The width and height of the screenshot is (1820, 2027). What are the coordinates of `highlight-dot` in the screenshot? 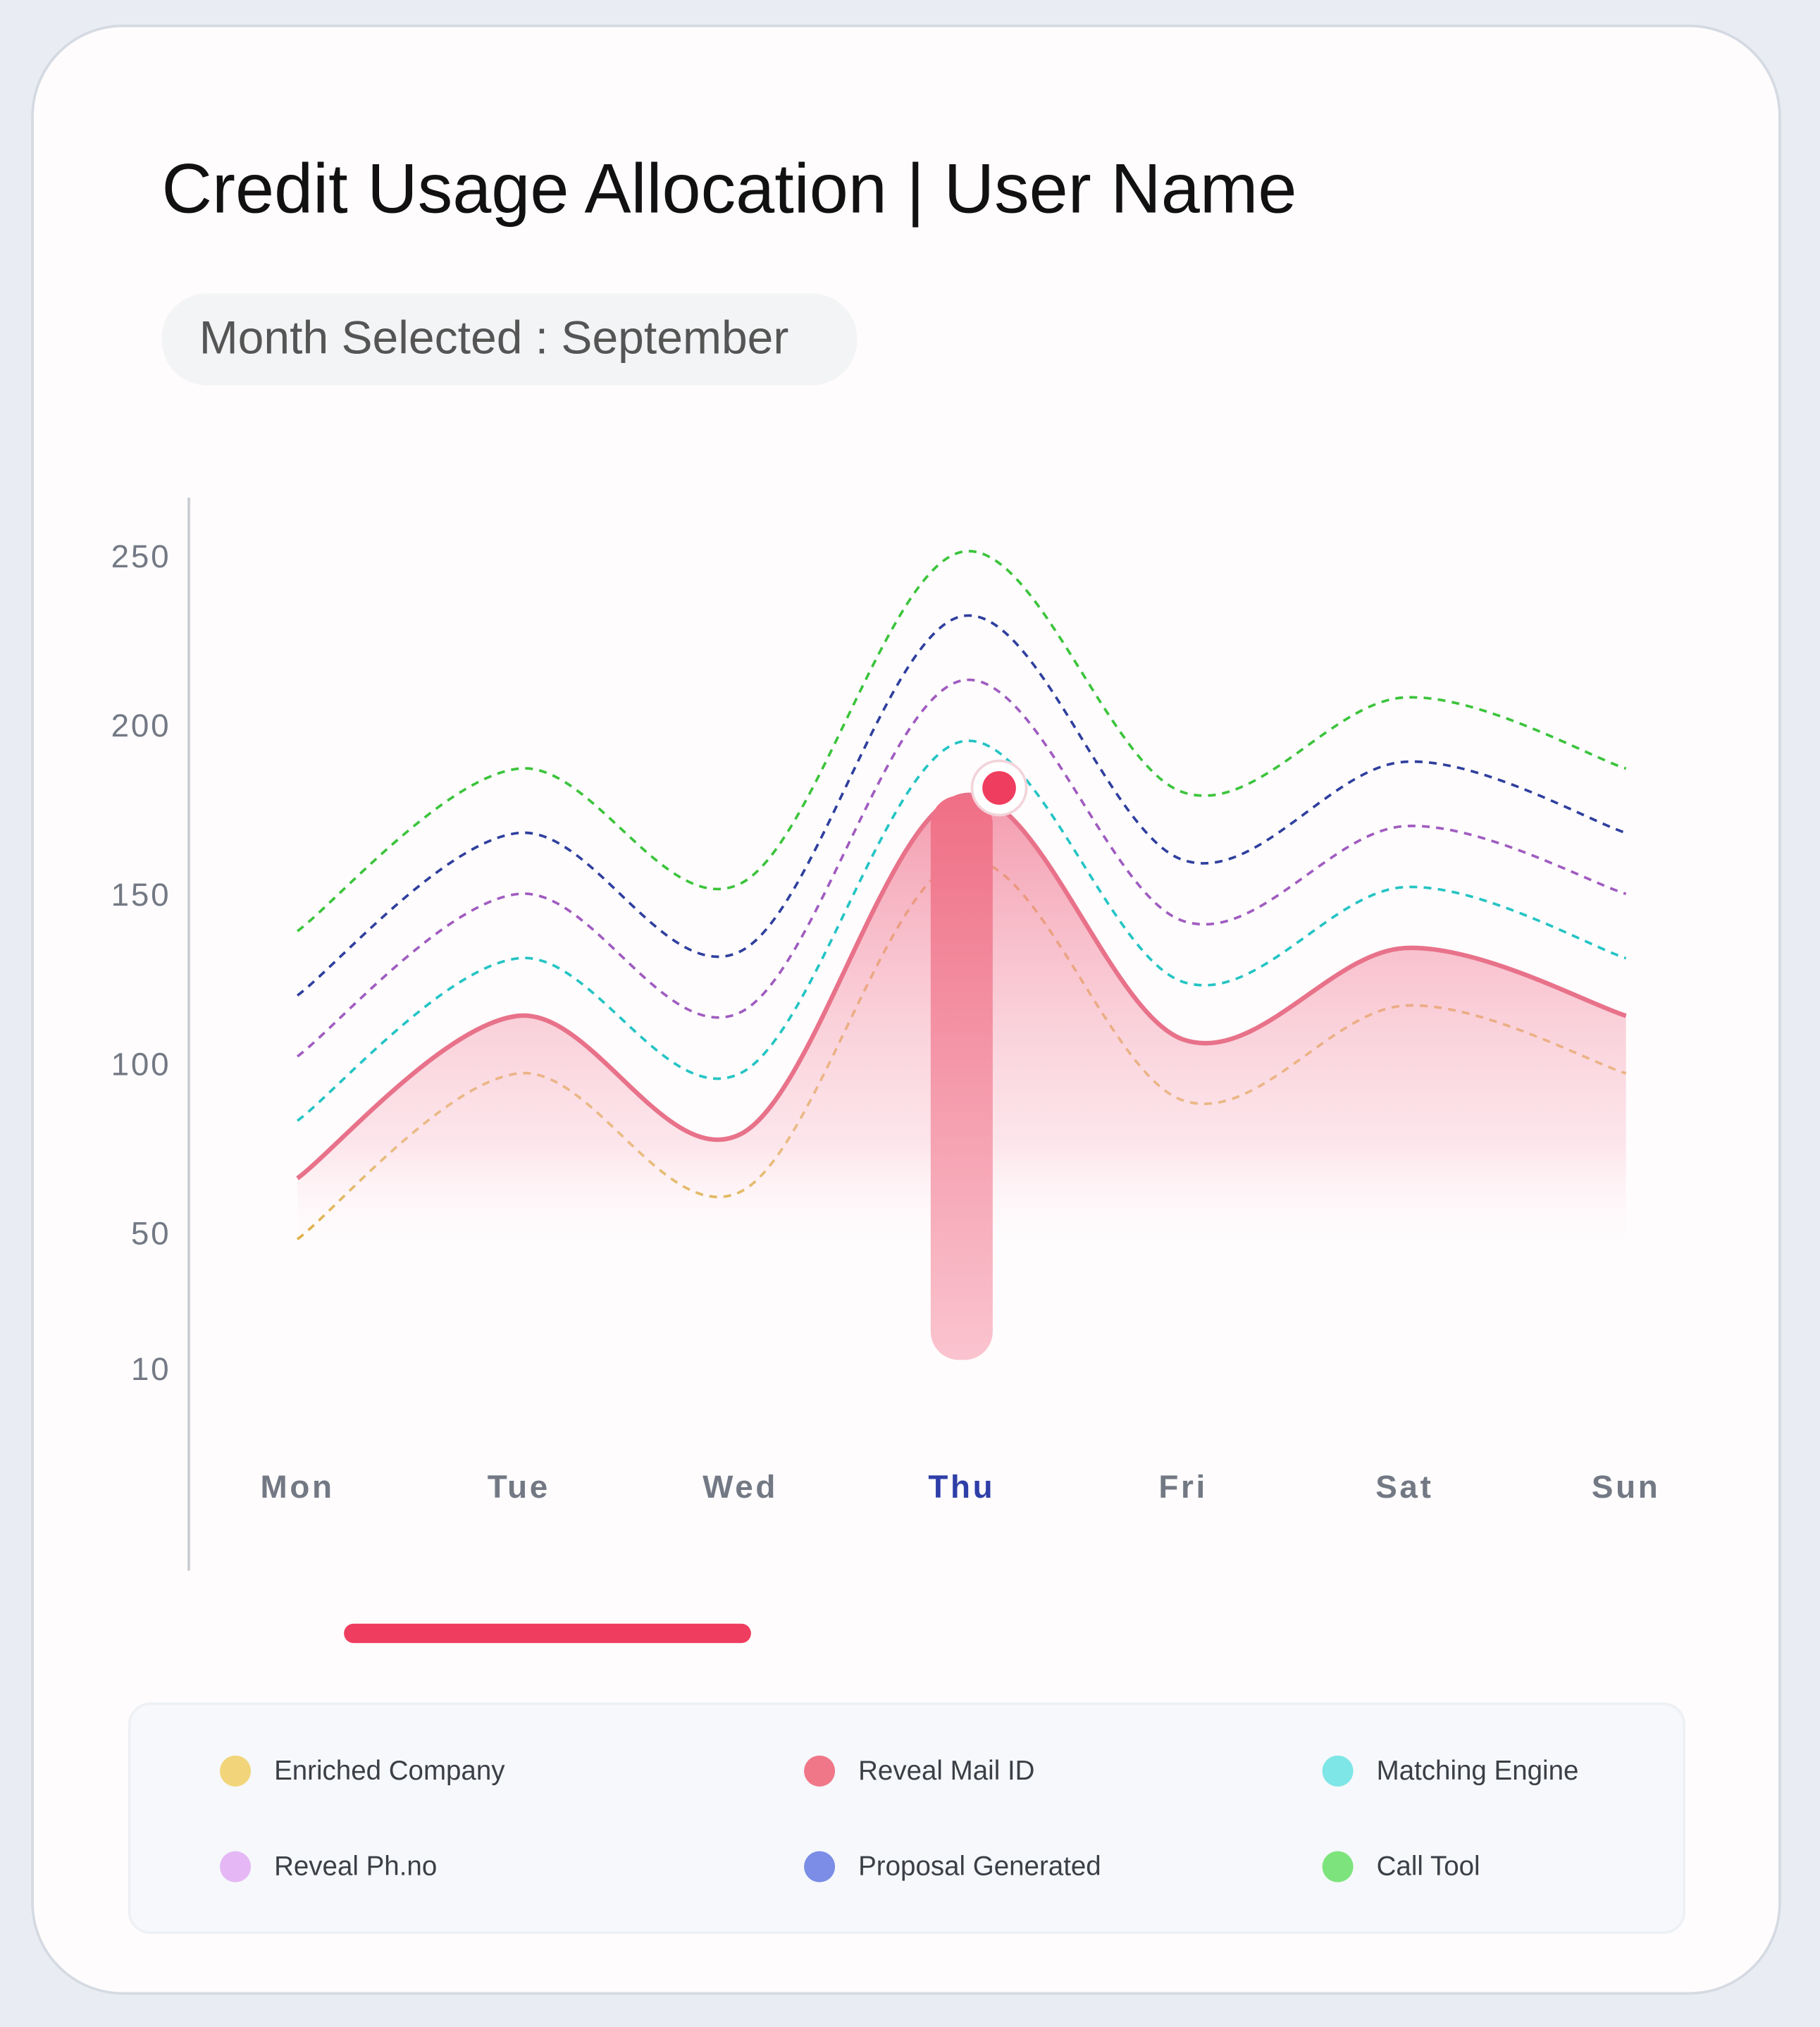 It's located at (999, 788).